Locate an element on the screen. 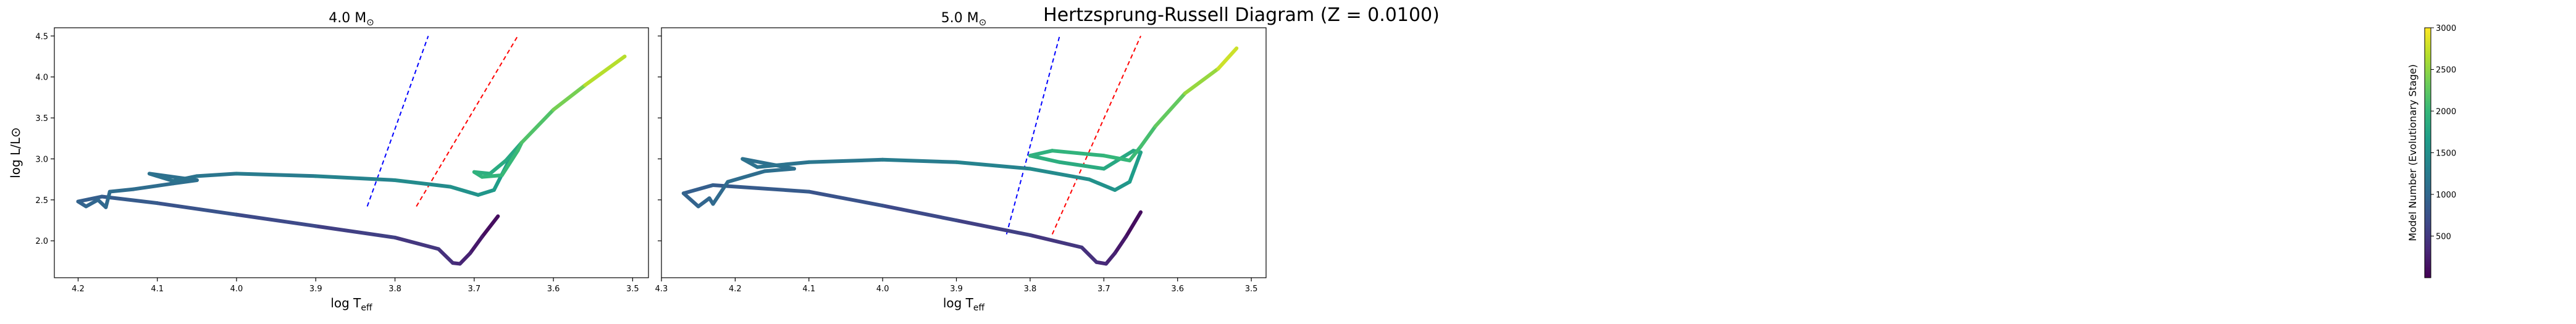 This screenshot has height=324, width=2576. panel-title: 5.0 M⊙ is located at coordinates (964, 19).